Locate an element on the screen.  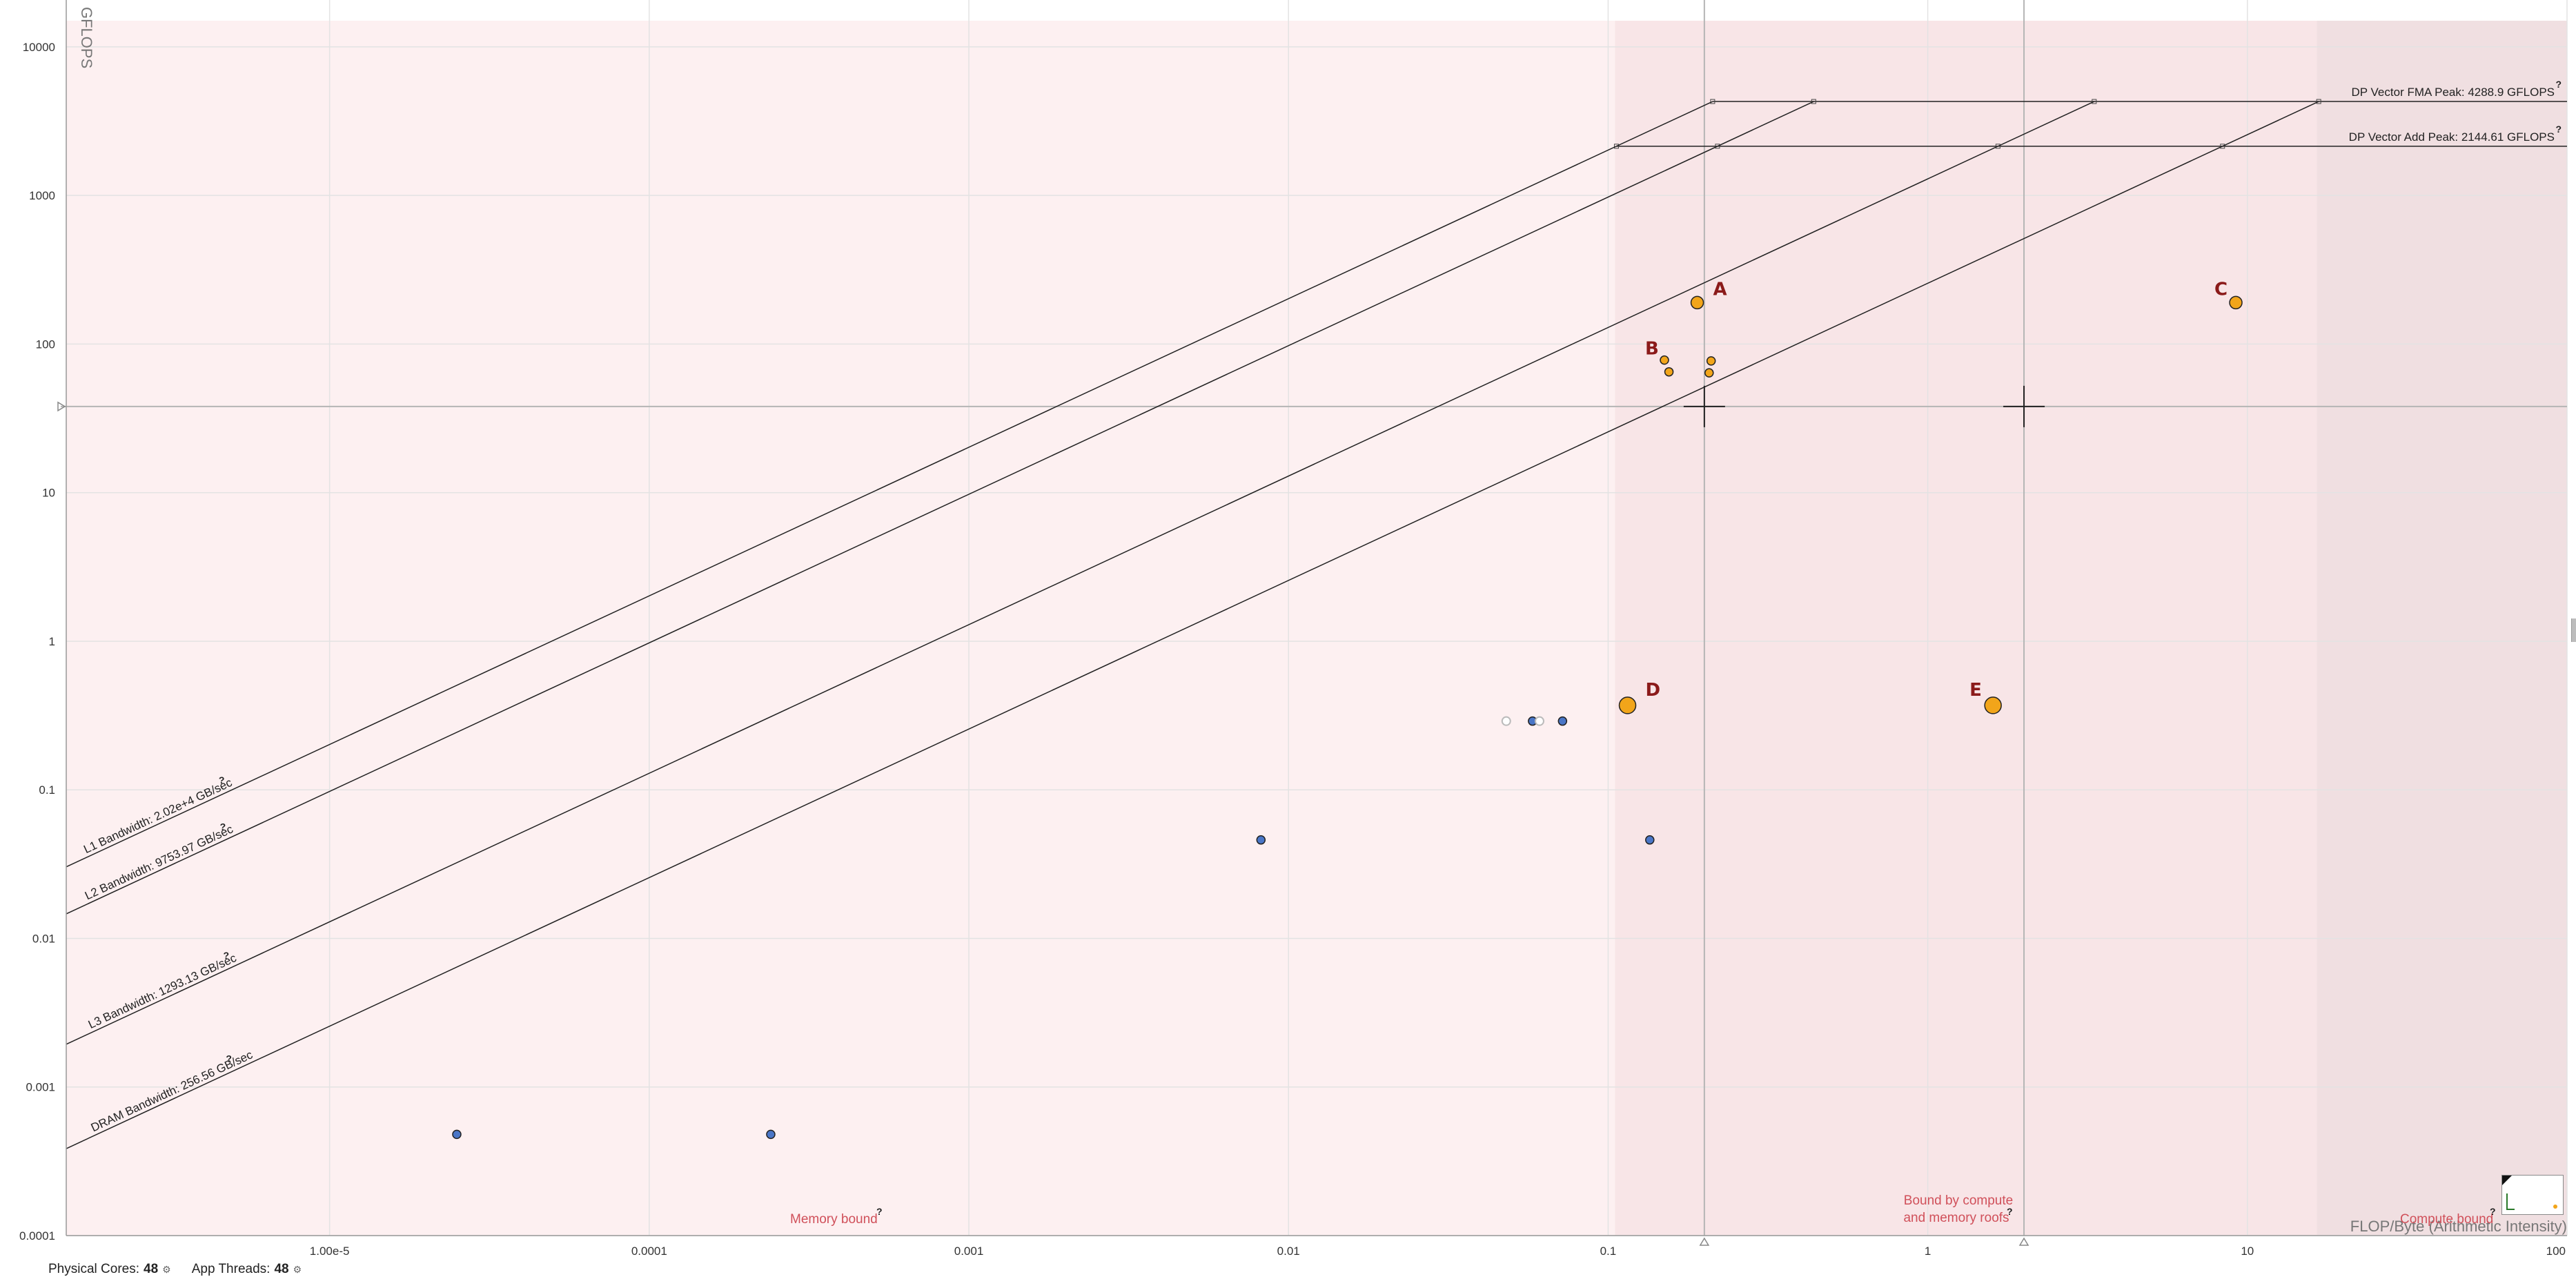
x-axis-title: FLOP/Byte (Arithmetic Intensity) is located at coordinates (2458, 1227).